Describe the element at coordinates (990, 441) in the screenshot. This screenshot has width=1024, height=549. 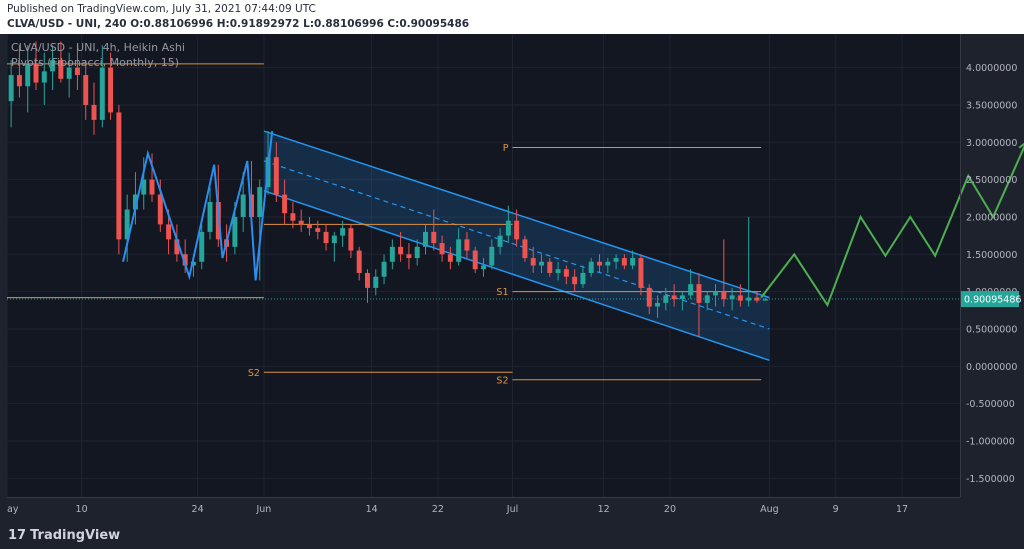
I see `y-tick-label: -1.000000` at that location.